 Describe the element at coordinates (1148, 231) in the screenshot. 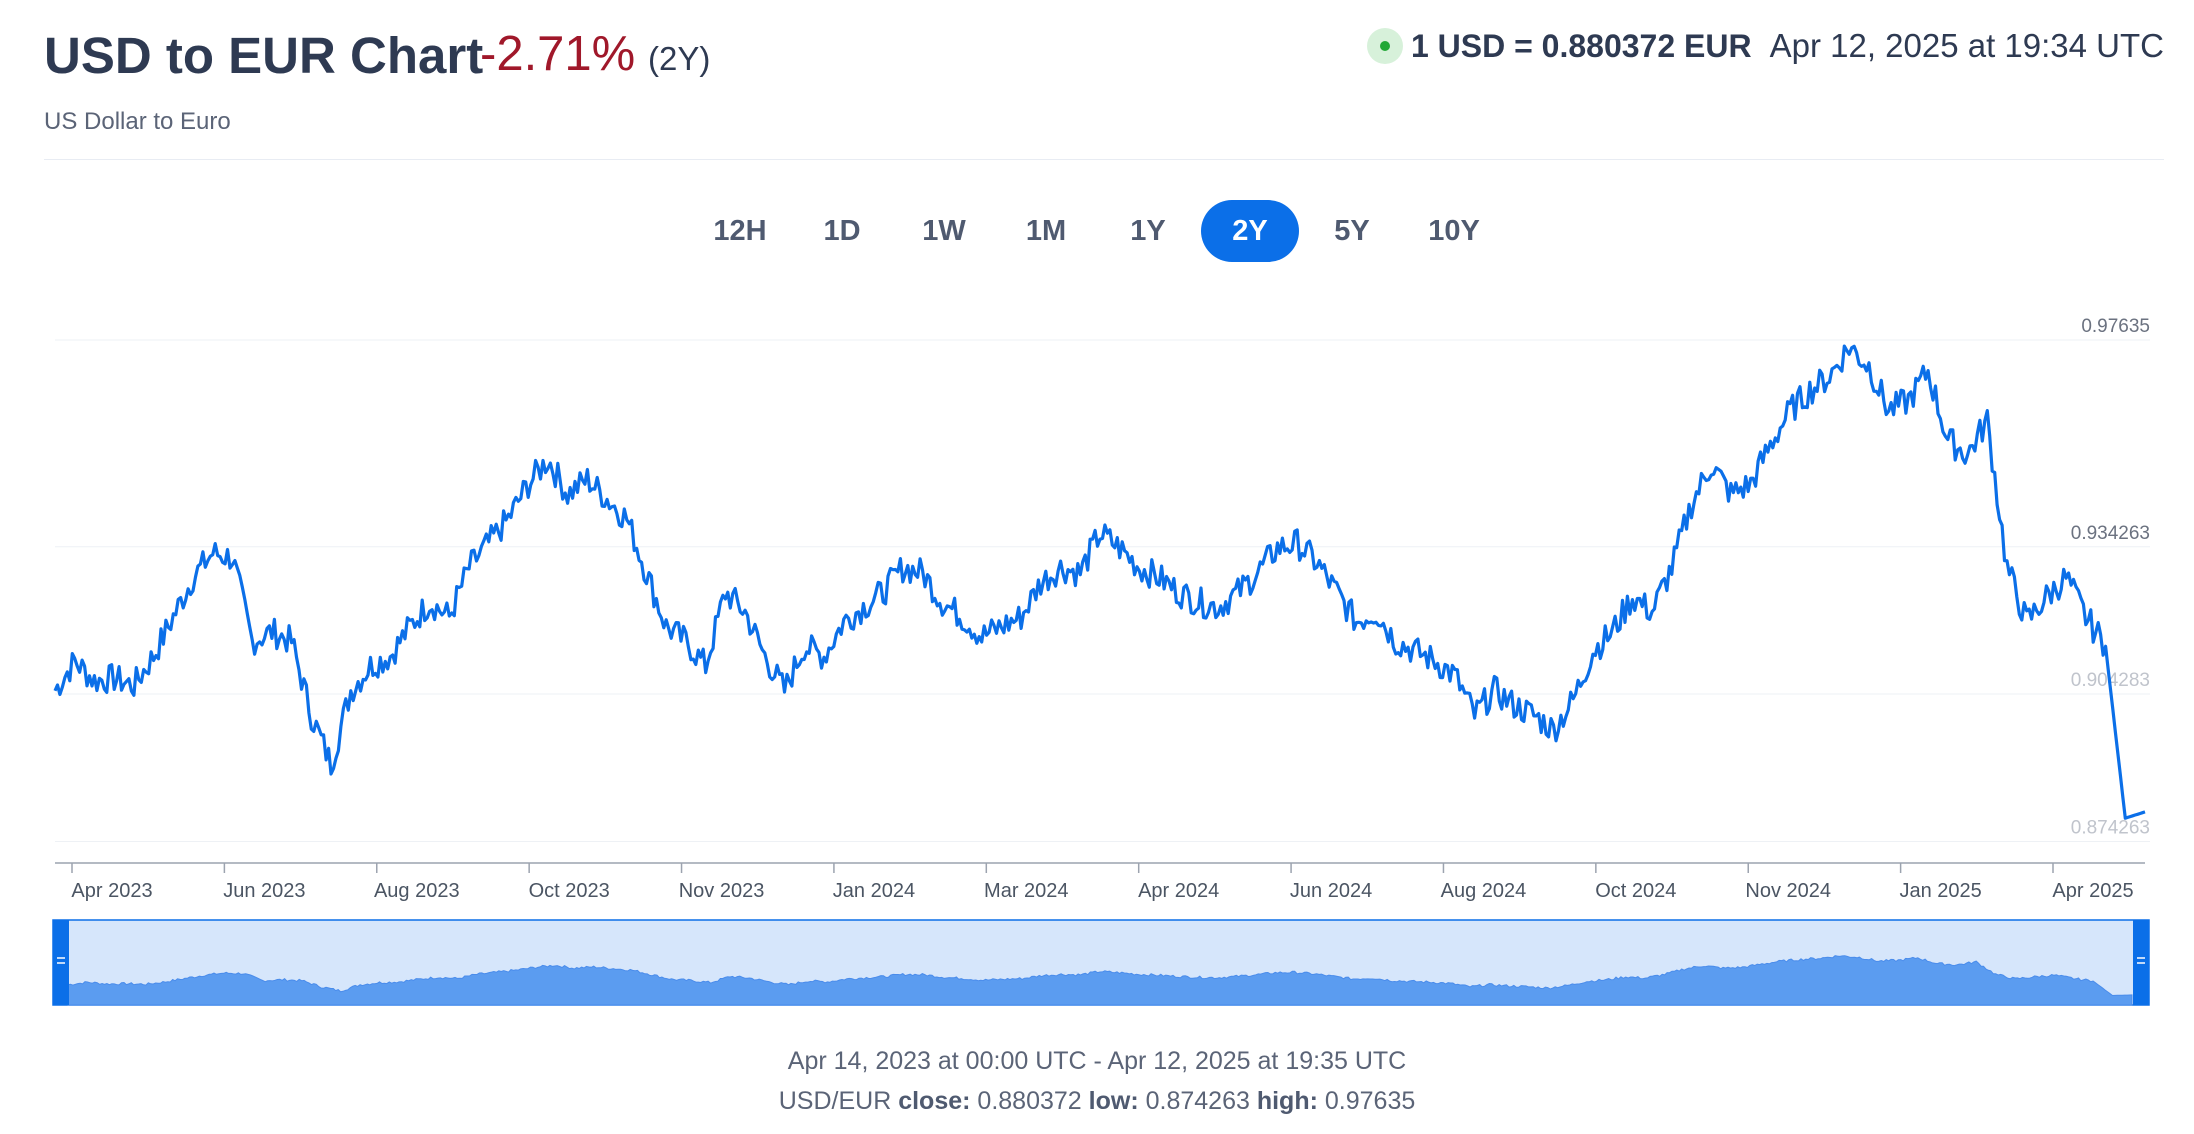

I see `tab-1y: 1Y` at that location.